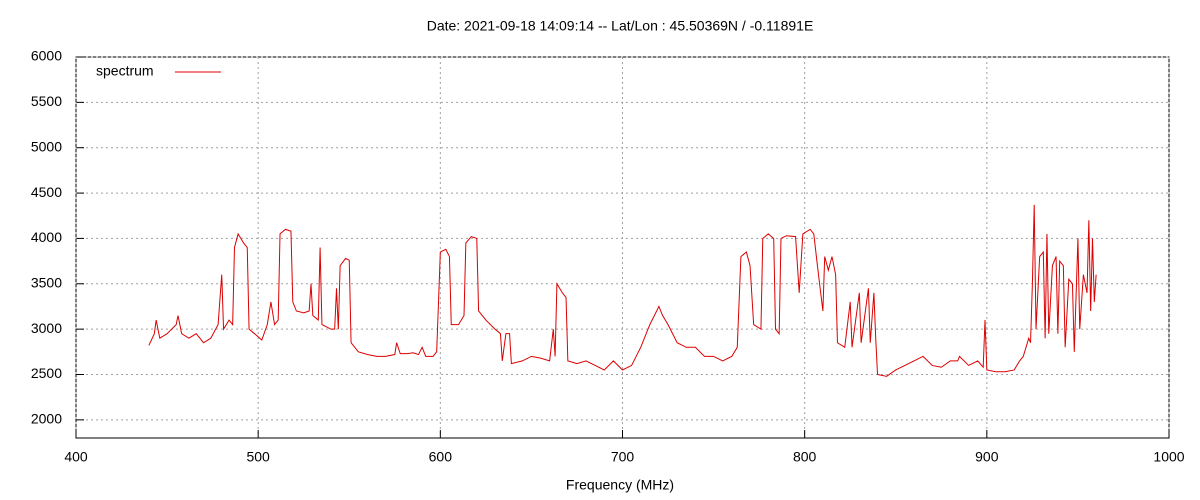  Describe the element at coordinates (46, 419) in the screenshot. I see `y-tick-label: 2000` at that location.